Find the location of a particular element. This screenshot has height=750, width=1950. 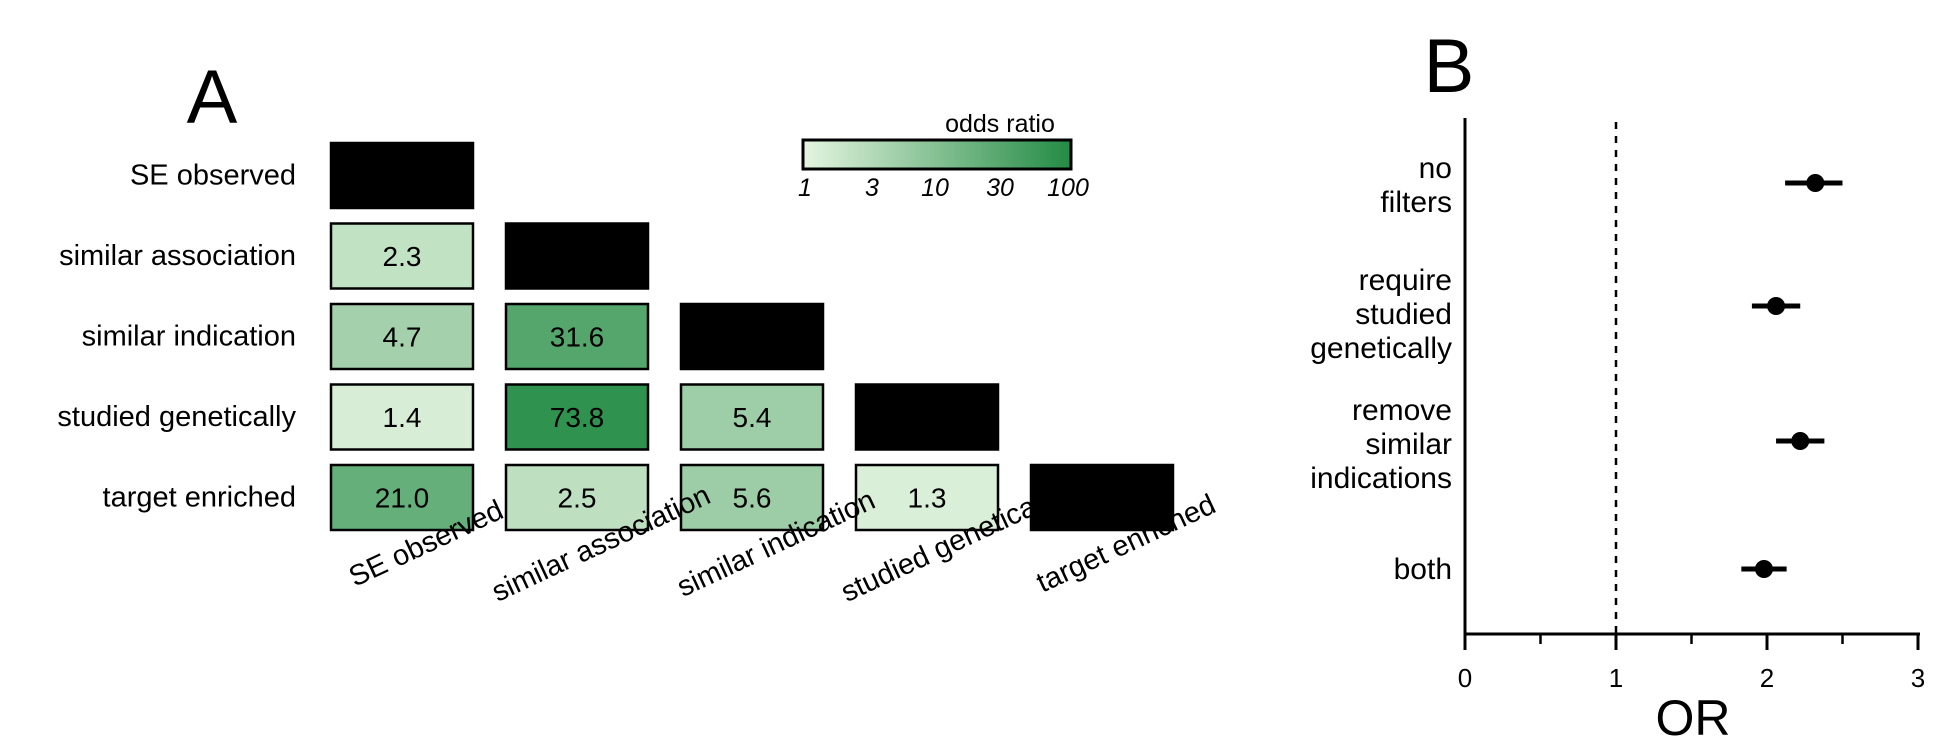

legend-tick-label: 30 is located at coordinates (1000, 188).